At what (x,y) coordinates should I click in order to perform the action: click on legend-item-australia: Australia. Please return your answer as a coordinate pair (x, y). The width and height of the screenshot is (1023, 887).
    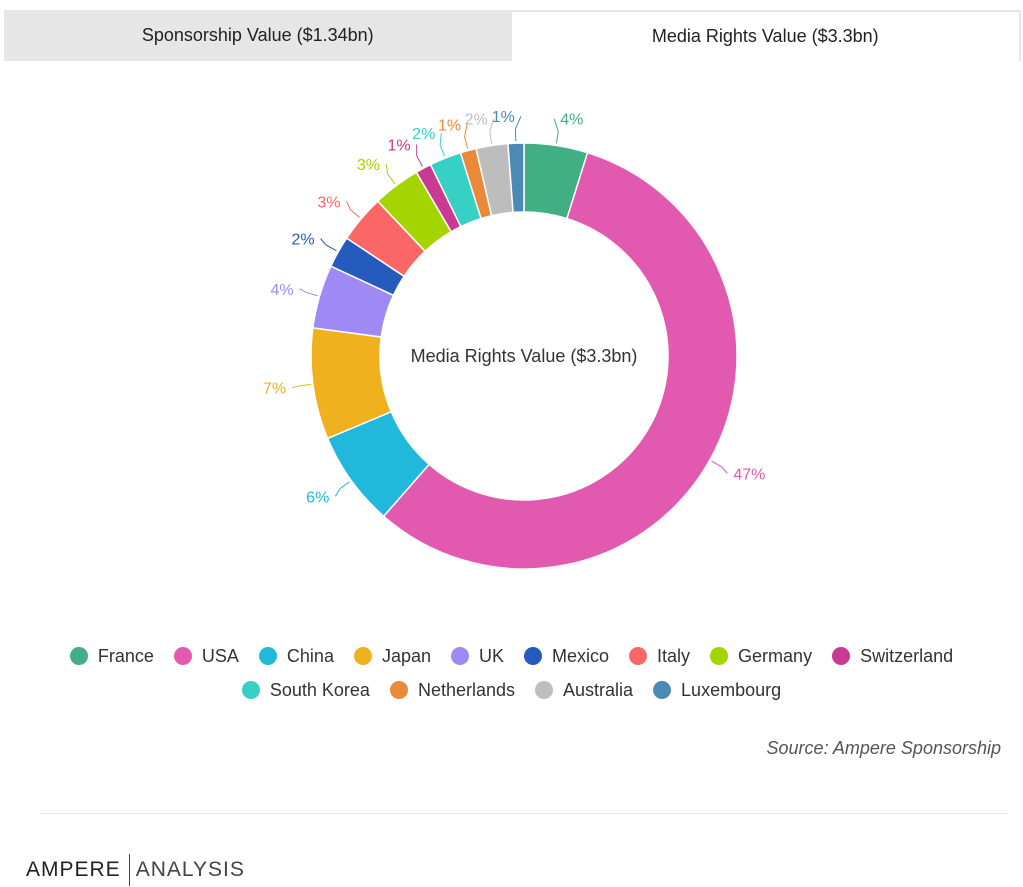
    Looking at the image, I should click on (584, 690).